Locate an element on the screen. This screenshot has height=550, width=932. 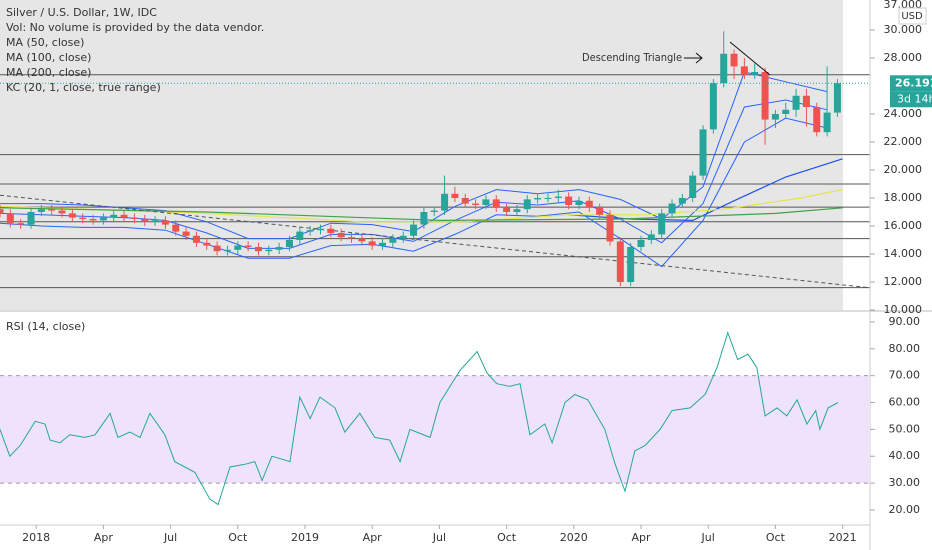
currency: USD is located at coordinates (912, 16).